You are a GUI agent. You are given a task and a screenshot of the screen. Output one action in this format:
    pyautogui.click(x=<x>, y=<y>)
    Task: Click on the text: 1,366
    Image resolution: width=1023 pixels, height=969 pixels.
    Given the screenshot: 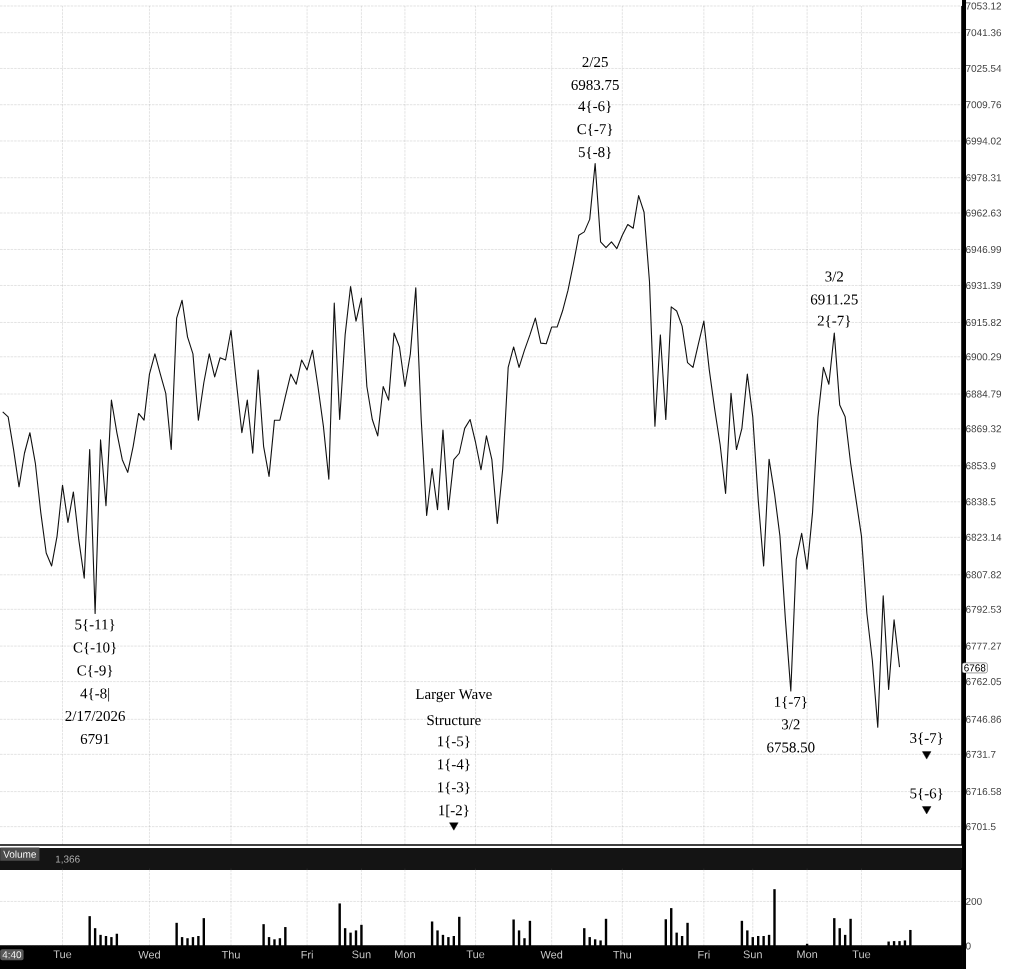 What is the action you would take?
    pyautogui.click(x=67, y=859)
    